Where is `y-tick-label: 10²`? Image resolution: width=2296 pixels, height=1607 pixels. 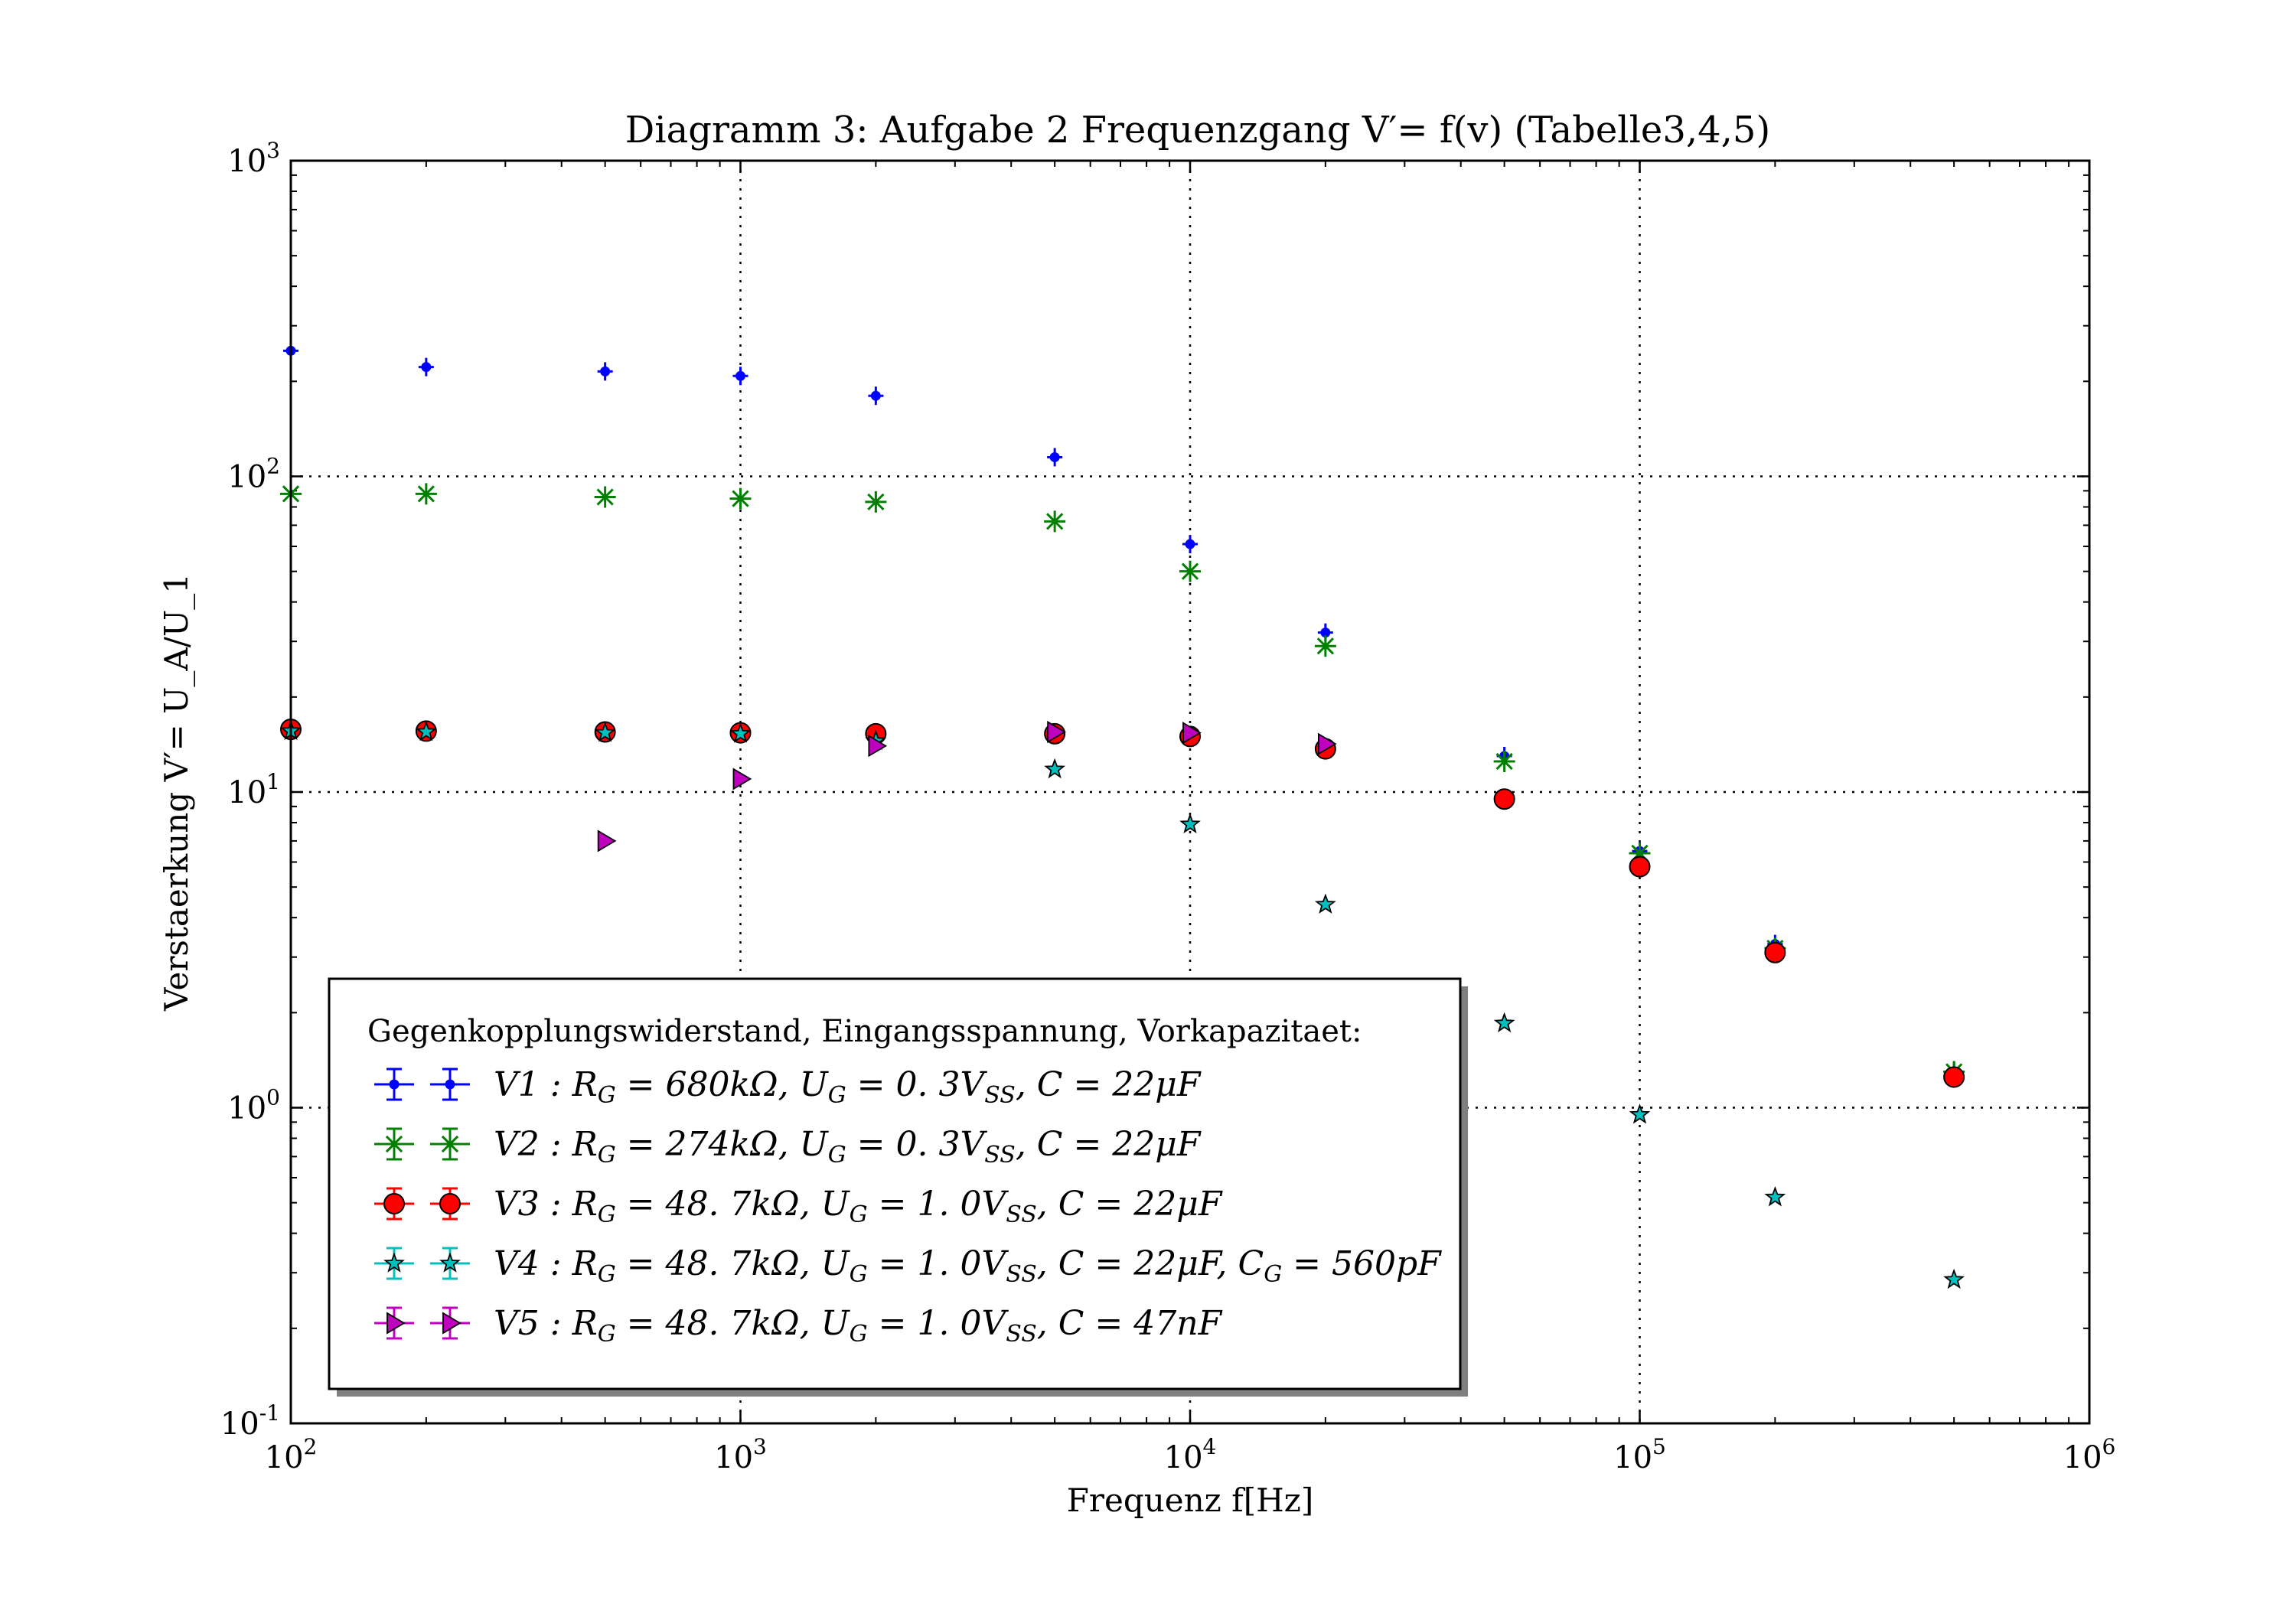
y-tick-label: 10² is located at coordinates (253, 474).